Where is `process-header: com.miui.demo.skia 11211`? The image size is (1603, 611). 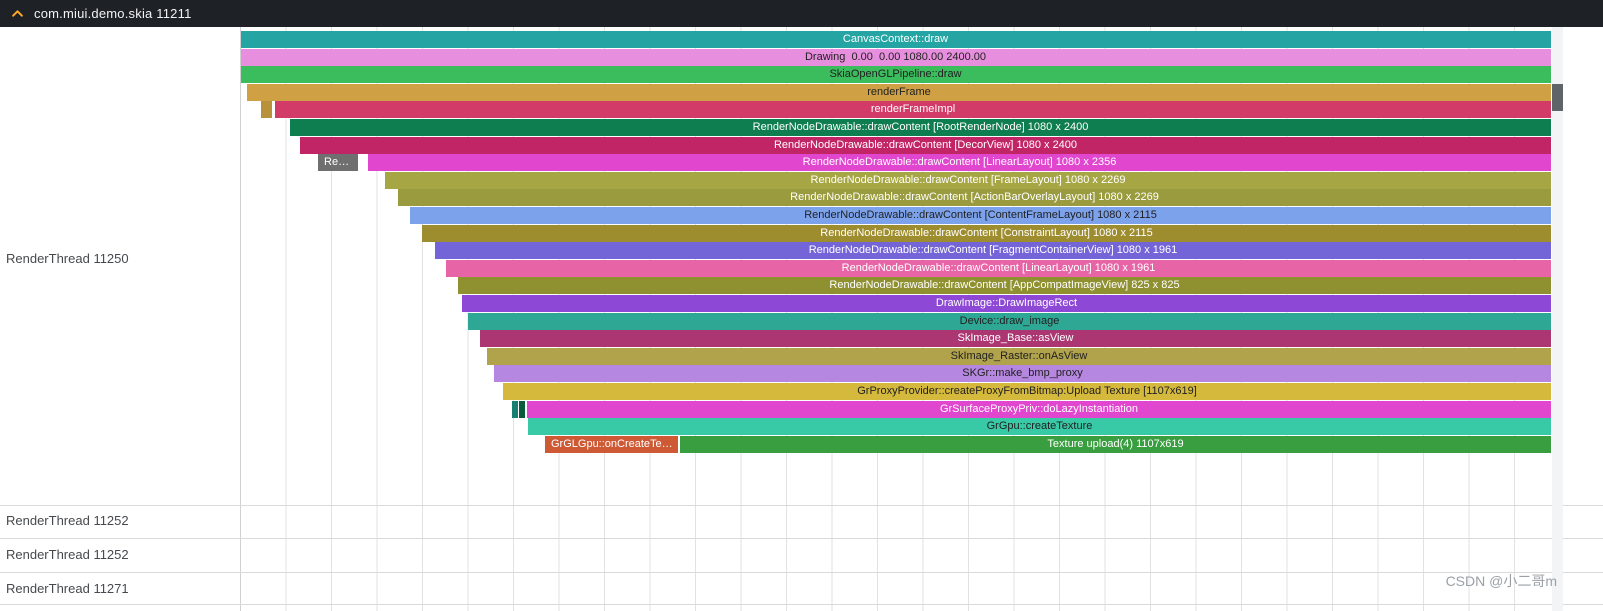
process-header: com.miui.demo.skia 11211 is located at coordinates (801, 13).